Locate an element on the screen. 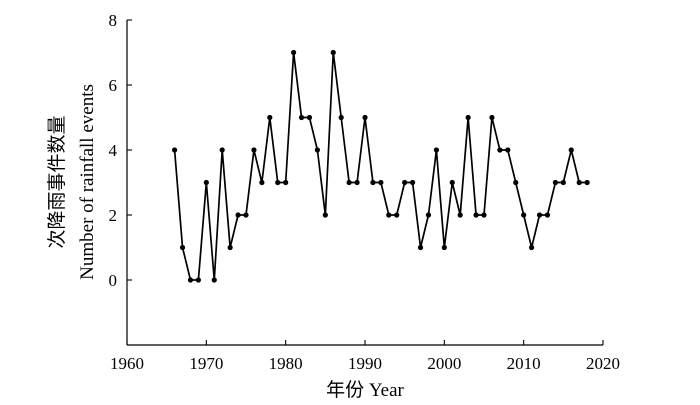  x-tick-label: 1960 is located at coordinates (127, 363).